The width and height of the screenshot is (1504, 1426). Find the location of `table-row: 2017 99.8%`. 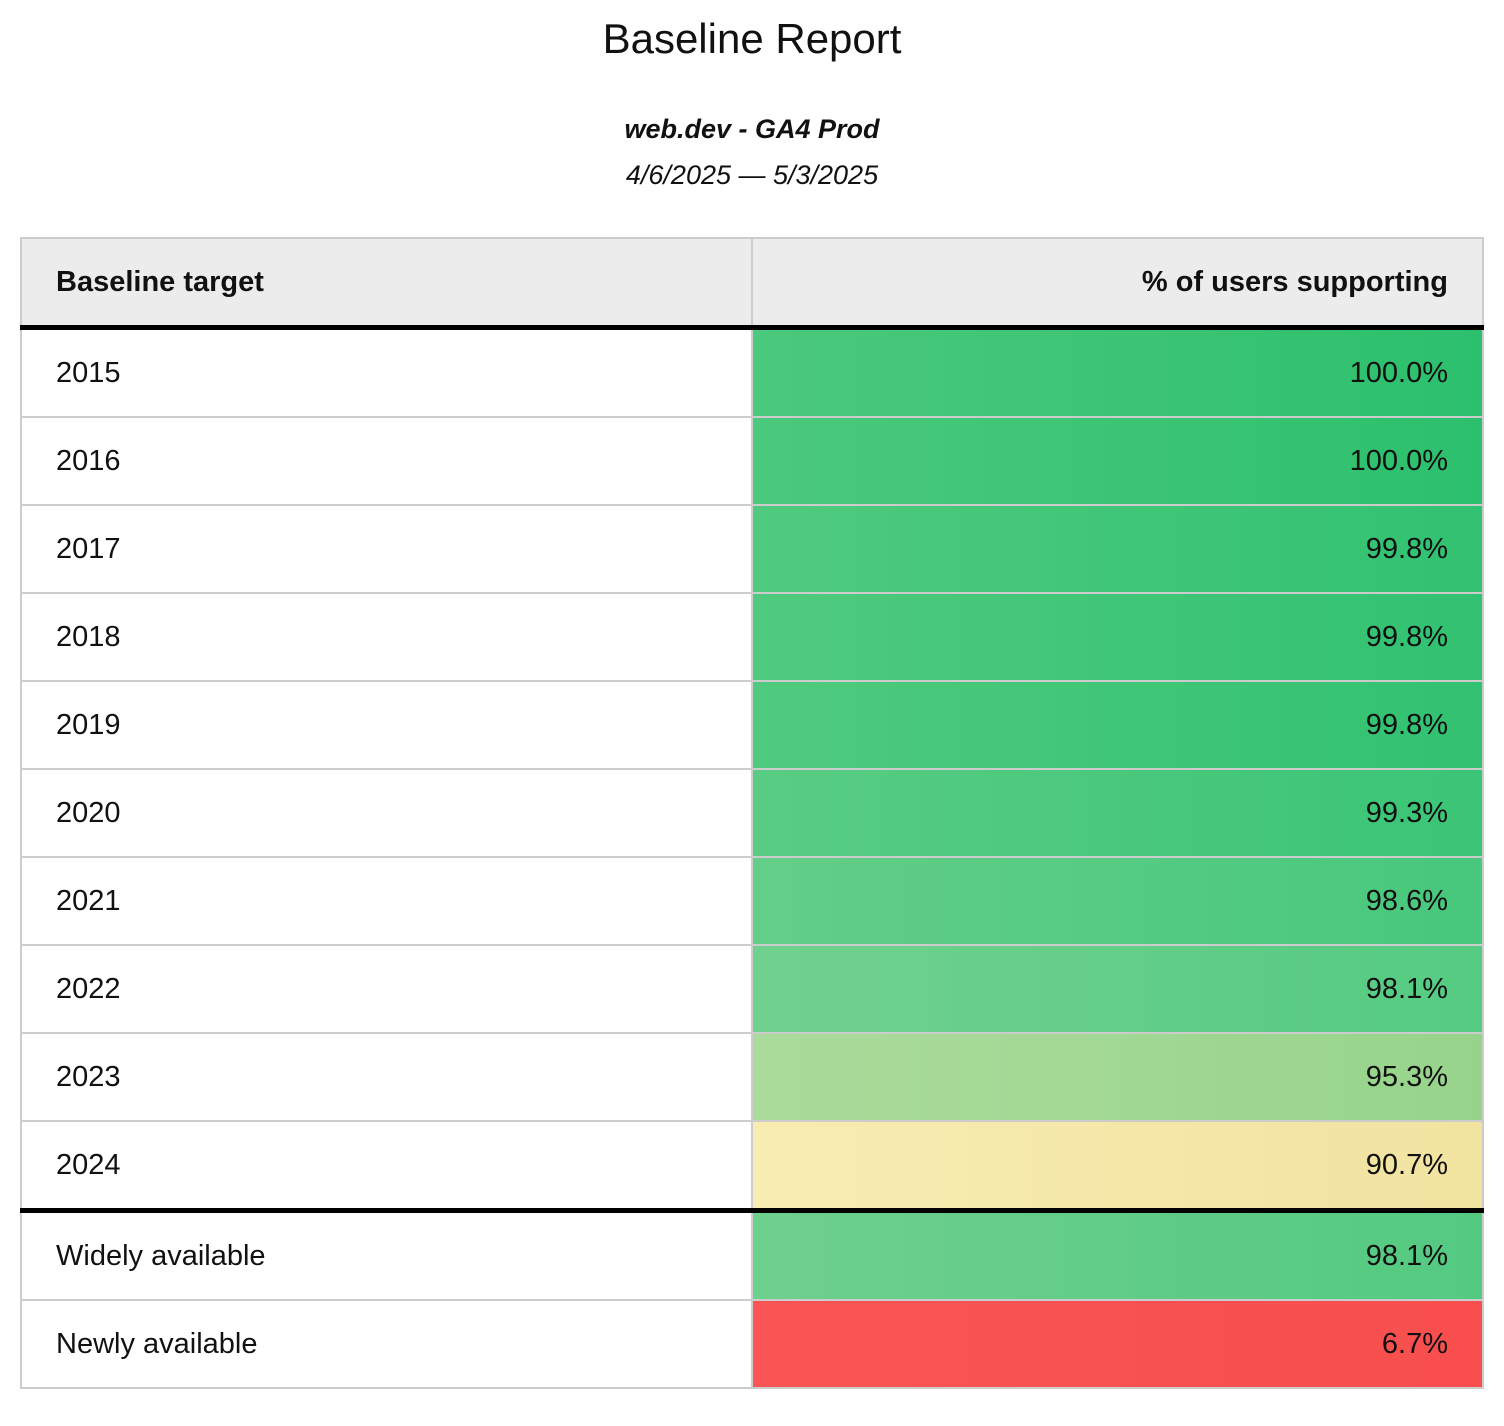

table-row: 2017 99.8% is located at coordinates (752, 549).